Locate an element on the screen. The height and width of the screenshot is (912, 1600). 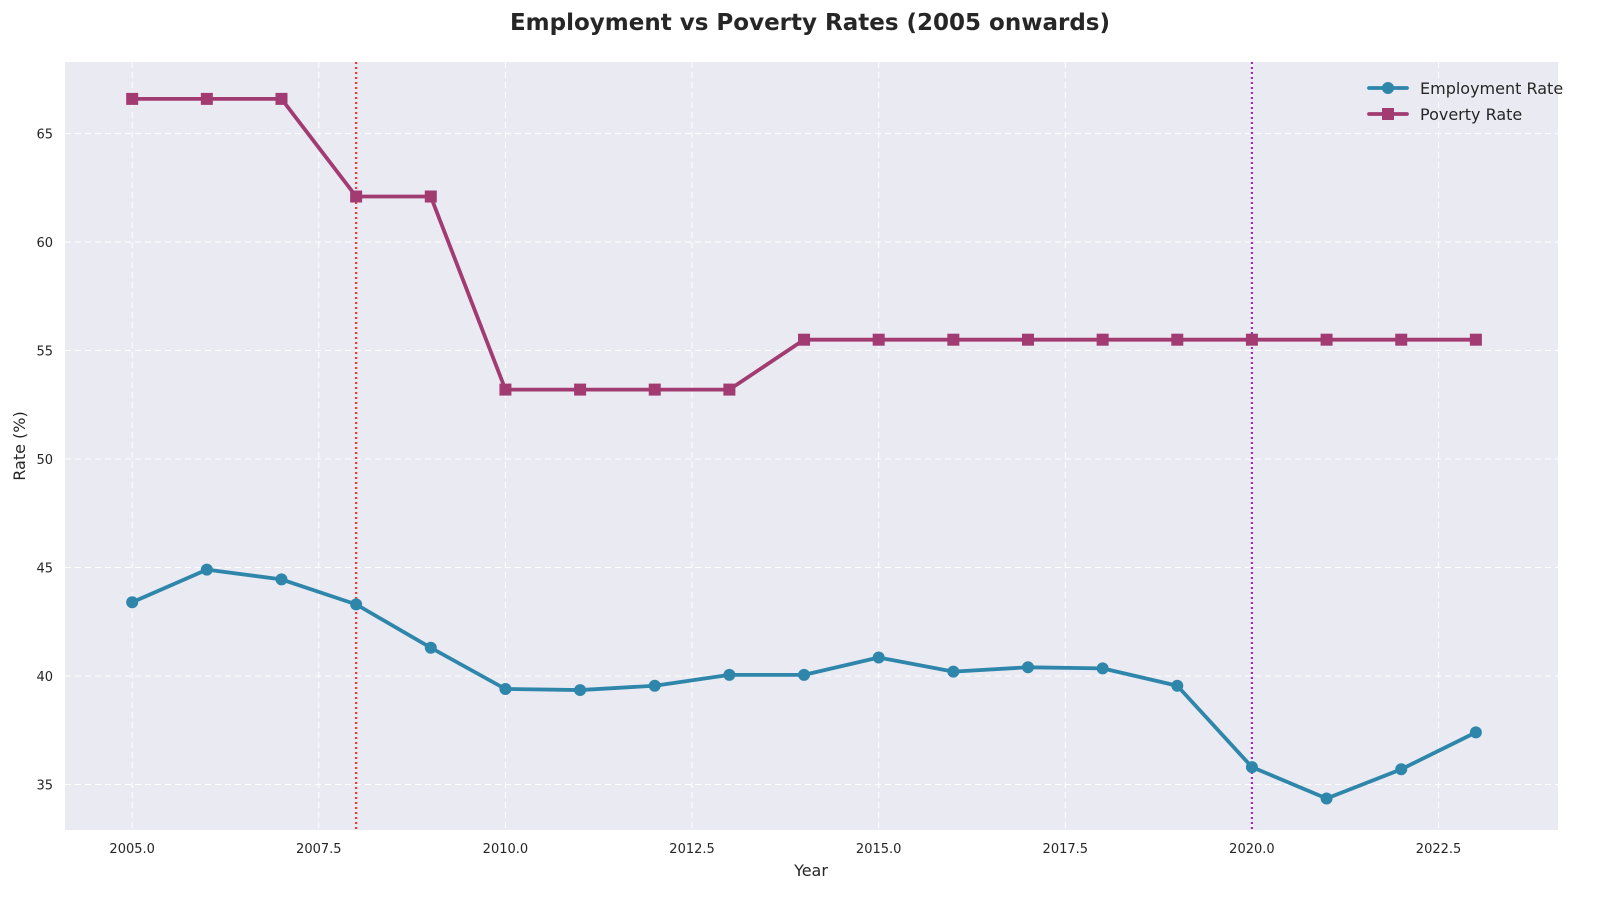
x-tick-label: 2010.0 is located at coordinates (506, 849).